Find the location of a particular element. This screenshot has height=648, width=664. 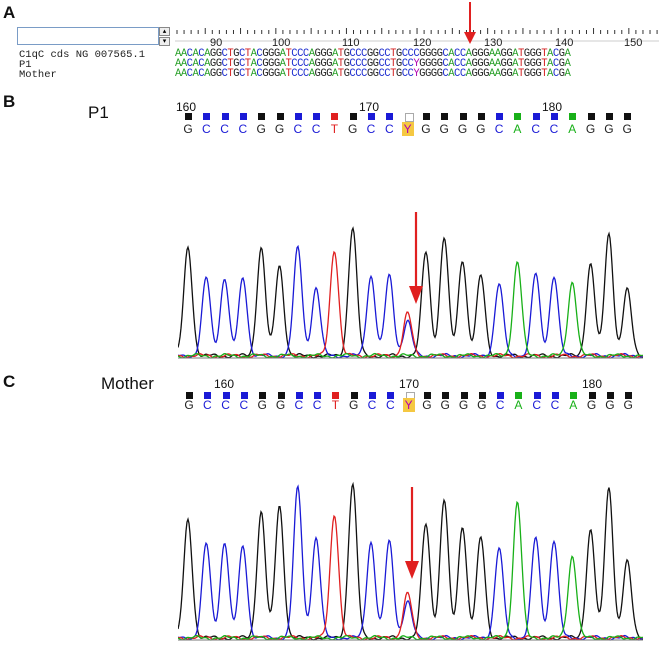

alignment-row-label-ref: C1qC cds NG 007565.1 is located at coordinates (82, 55).